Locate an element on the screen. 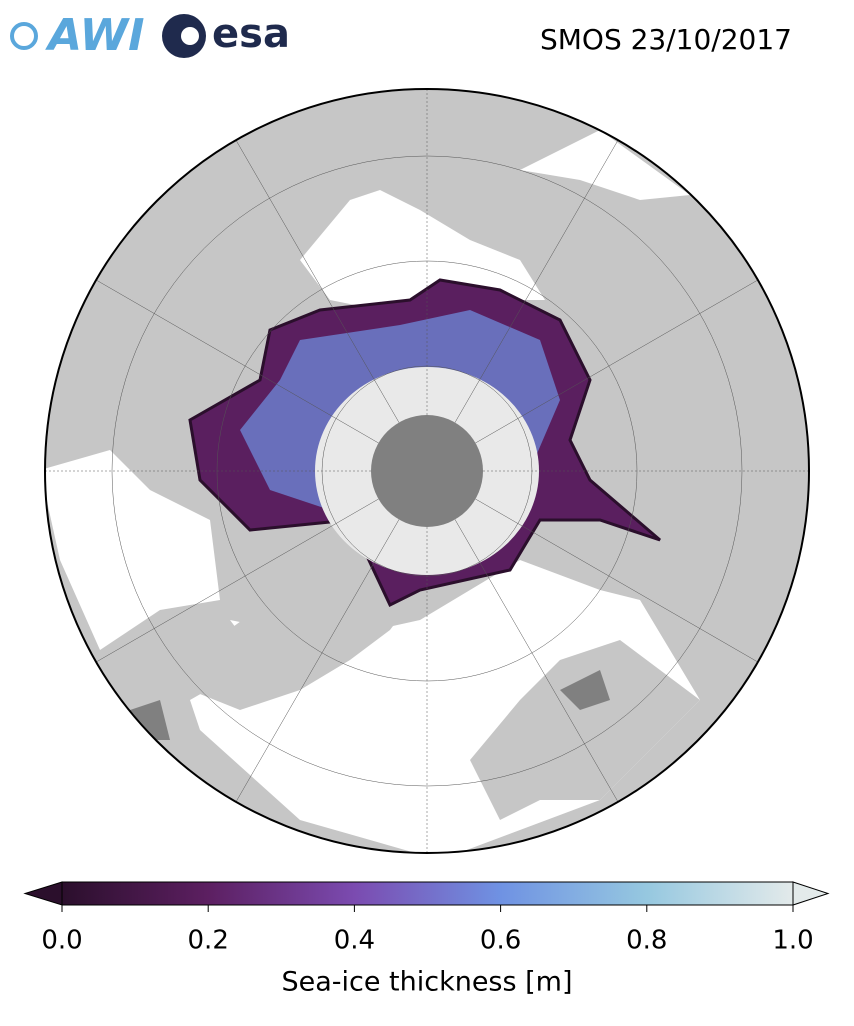 The image size is (854, 1026). awi-logo: AWI is located at coordinates (77, 35).